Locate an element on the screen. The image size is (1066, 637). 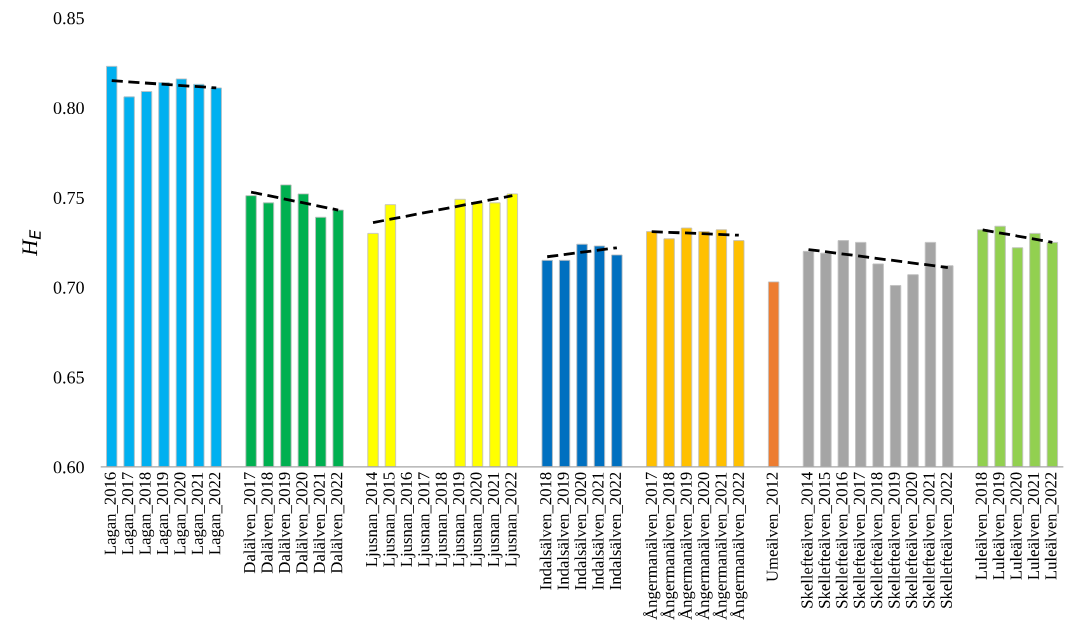
x-tick-label: Lagan_2018 is located at coordinates (147, 513).